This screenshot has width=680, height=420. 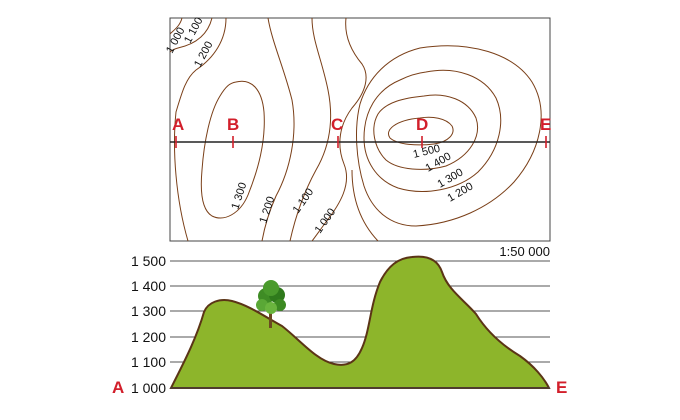 What do you see at coordinates (422, 124) in the screenshot?
I see `point-label-d: D` at bounding box center [422, 124].